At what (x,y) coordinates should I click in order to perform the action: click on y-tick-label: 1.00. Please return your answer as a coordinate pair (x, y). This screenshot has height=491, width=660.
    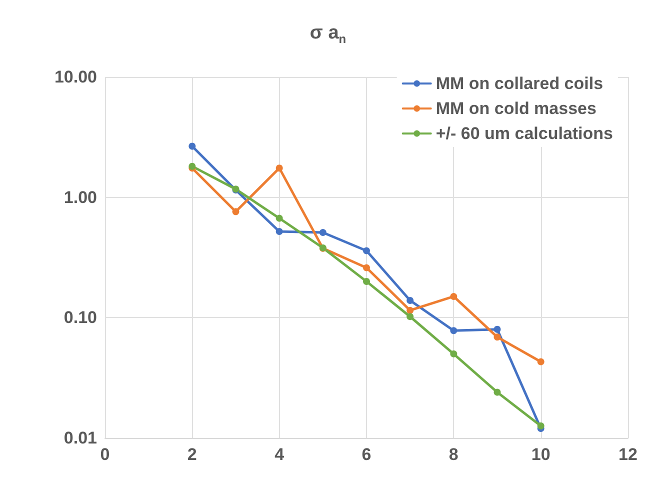
    Looking at the image, I should click on (80, 197).